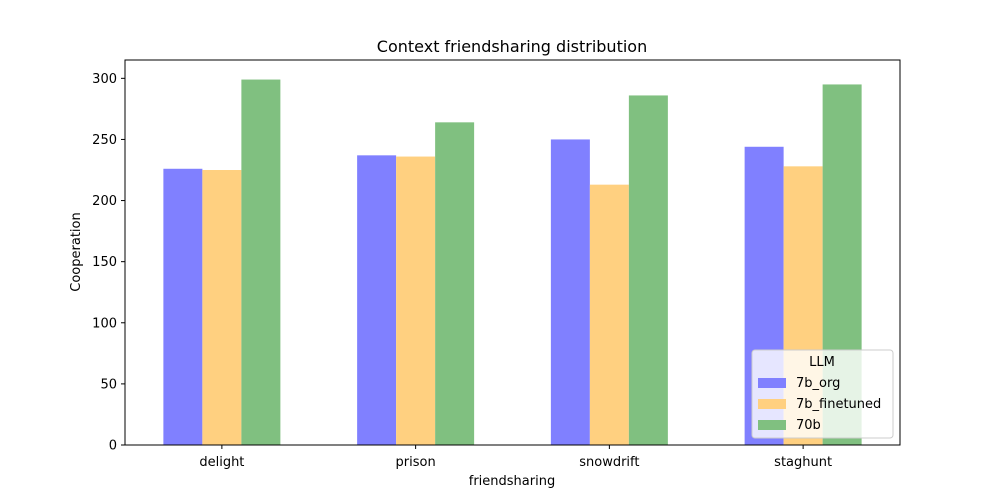 The height and width of the screenshot is (504, 1000). What do you see at coordinates (104, 79) in the screenshot?
I see `y-tick-label-300: 300` at bounding box center [104, 79].